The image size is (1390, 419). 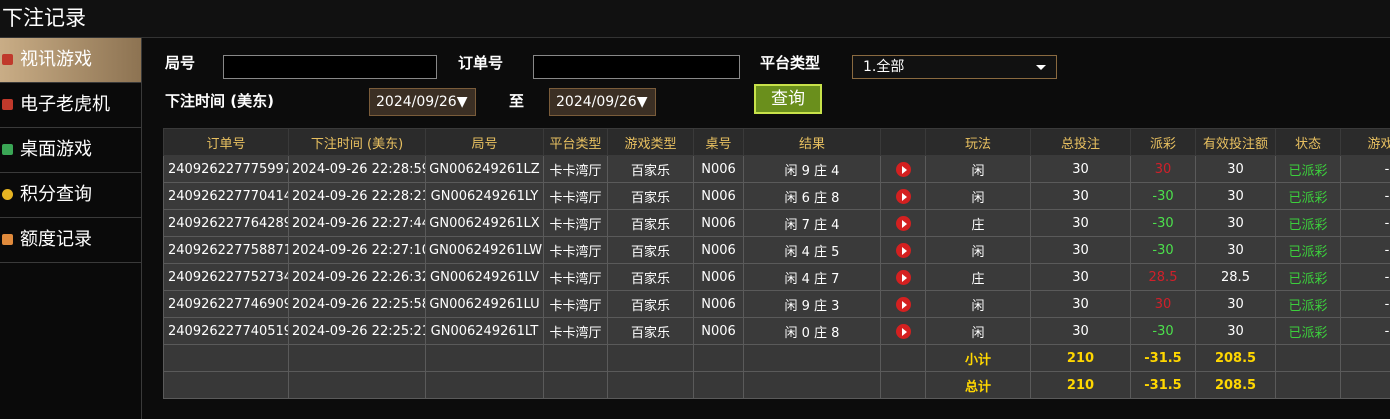 I want to click on end-date: 2024/09/26▼, so click(x=602, y=102).